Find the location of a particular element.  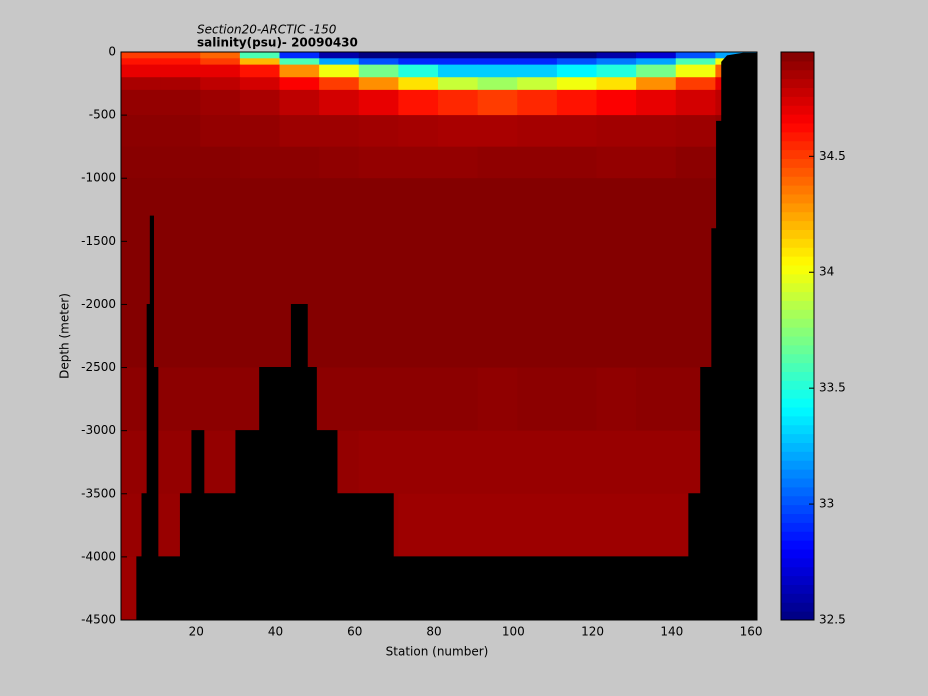

y-tick-label: -4500 is located at coordinates (98, 620).